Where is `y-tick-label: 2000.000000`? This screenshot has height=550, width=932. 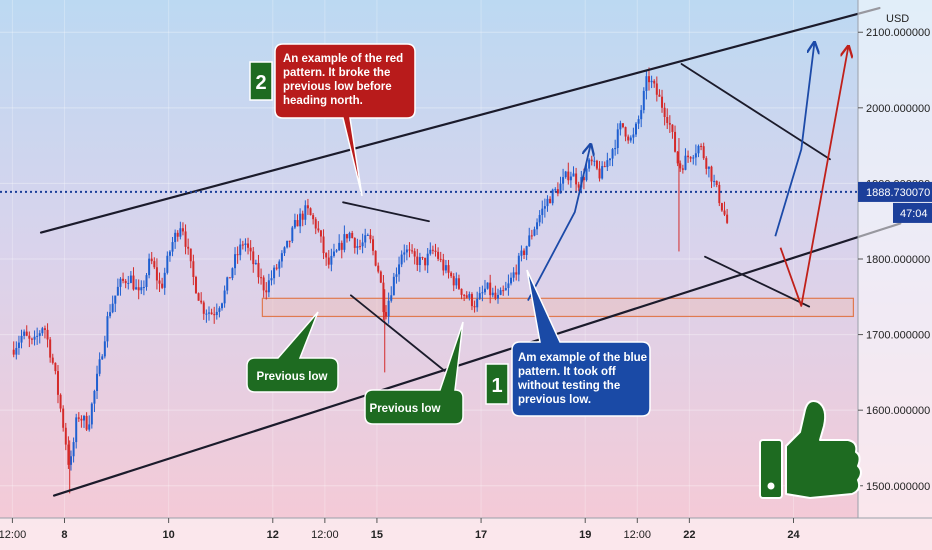
y-tick-label: 2000.000000 is located at coordinates (898, 109).